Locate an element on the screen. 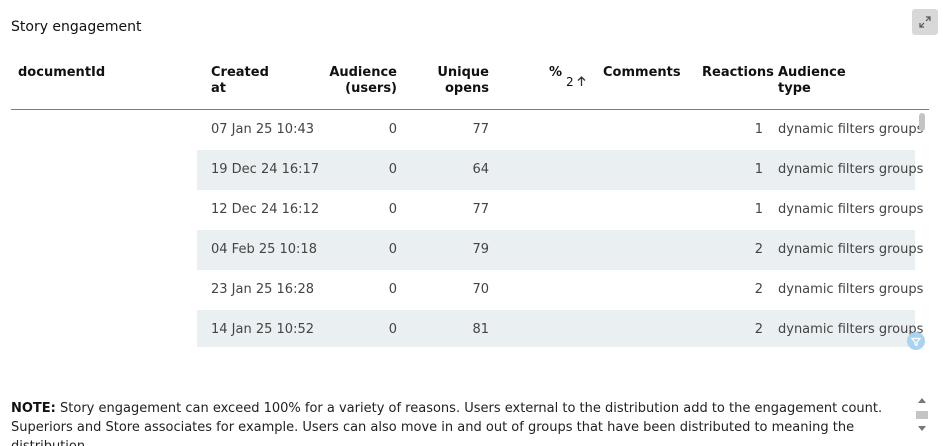 This screenshot has height=446, width=950. cell-unique-opens: 70 is located at coordinates (480, 289).